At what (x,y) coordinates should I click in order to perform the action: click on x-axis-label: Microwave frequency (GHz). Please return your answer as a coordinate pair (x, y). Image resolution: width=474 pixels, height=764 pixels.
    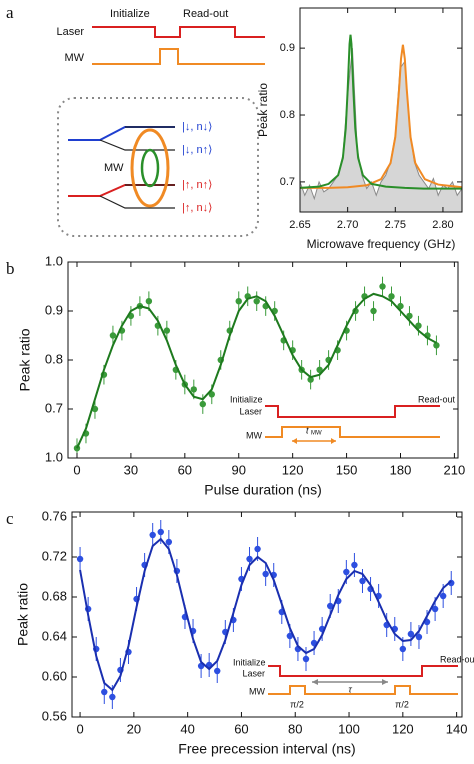
    Looking at the image, I should click on (381, 244).